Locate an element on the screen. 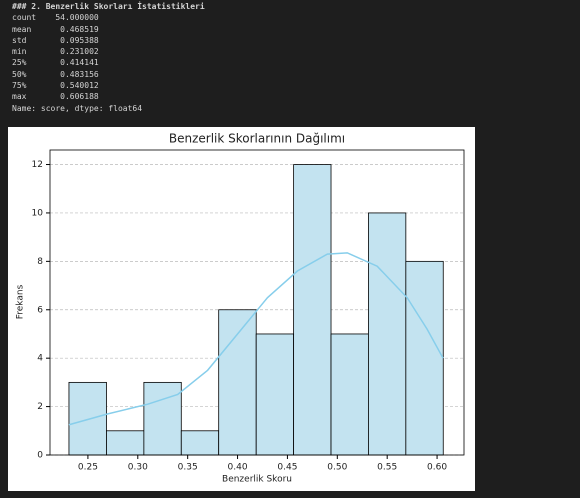  output-line: Name: score, dtype: float64 is located at coordinates (77, 108).